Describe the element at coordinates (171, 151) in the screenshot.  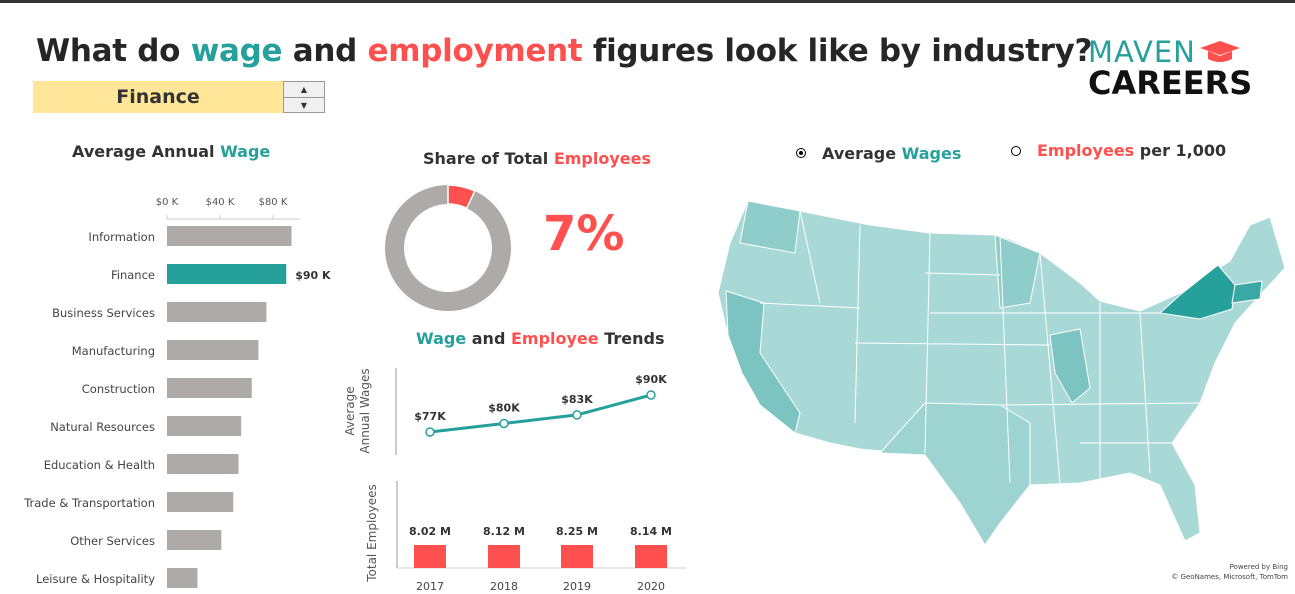
I see `wage-chart-title: Average Annual Wage` at that location.